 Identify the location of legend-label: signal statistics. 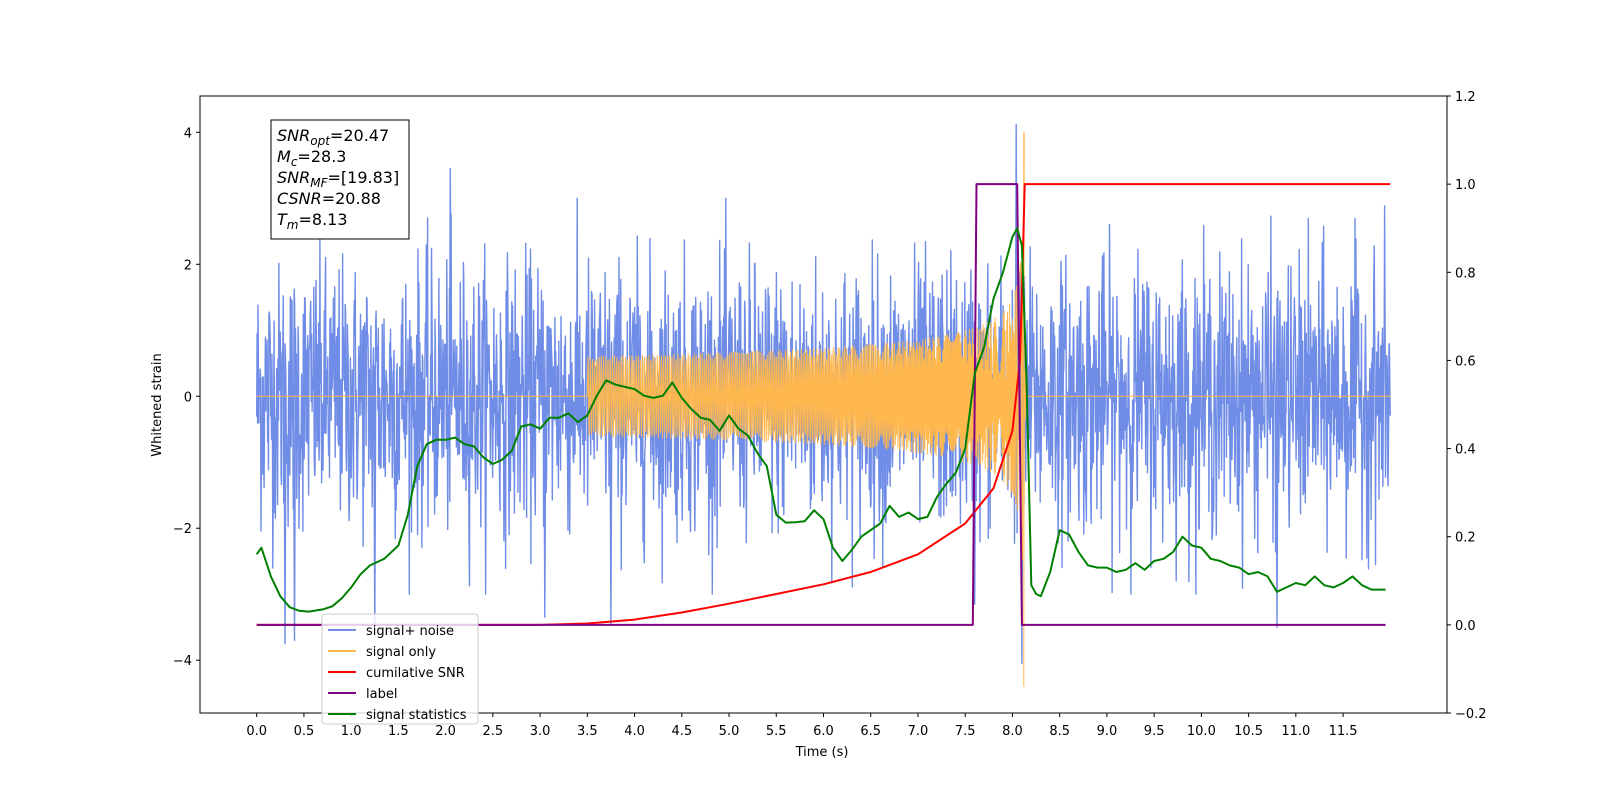
(416, 715).